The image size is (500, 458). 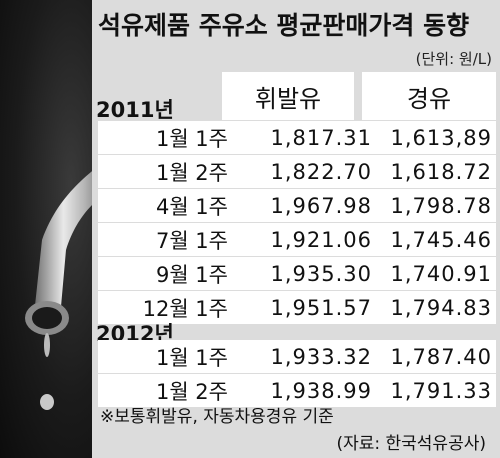 I want to click on column-header-gasoline: 휘발유, so click(x=288, y=96).